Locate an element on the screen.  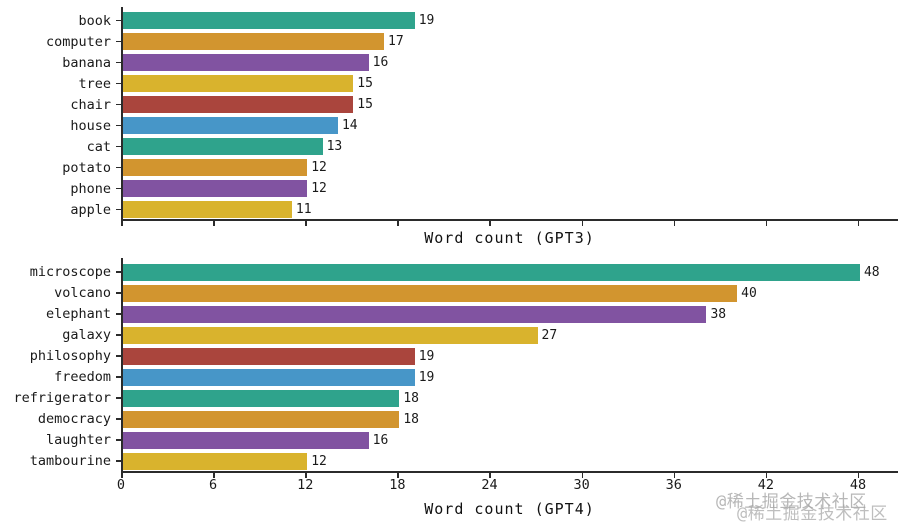
category-label: chair is located at coordinates (90, 104).